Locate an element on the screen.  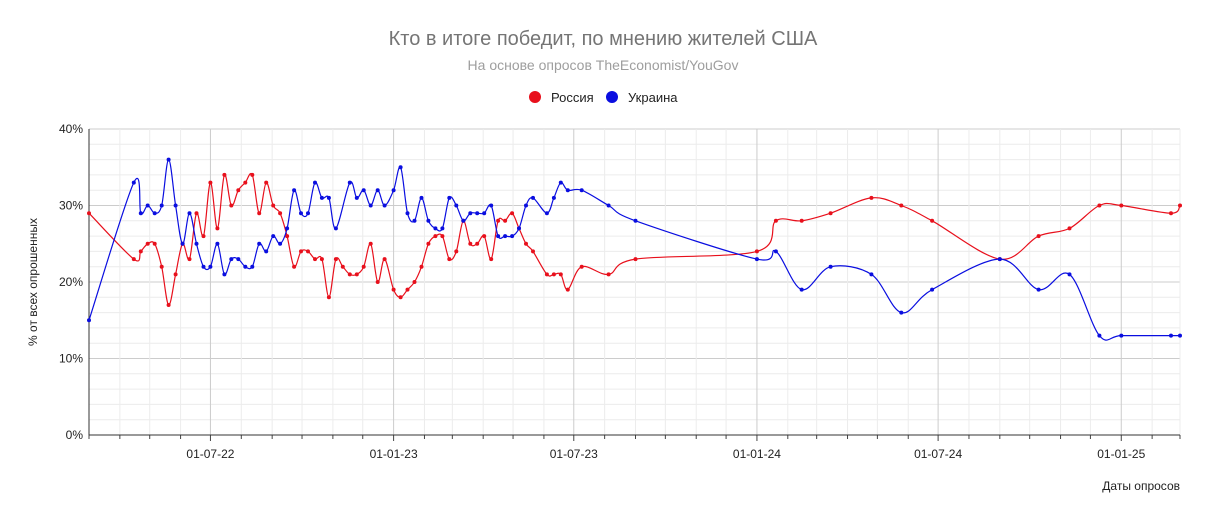
legend-item: Россия is located at coordinates (561, 97).